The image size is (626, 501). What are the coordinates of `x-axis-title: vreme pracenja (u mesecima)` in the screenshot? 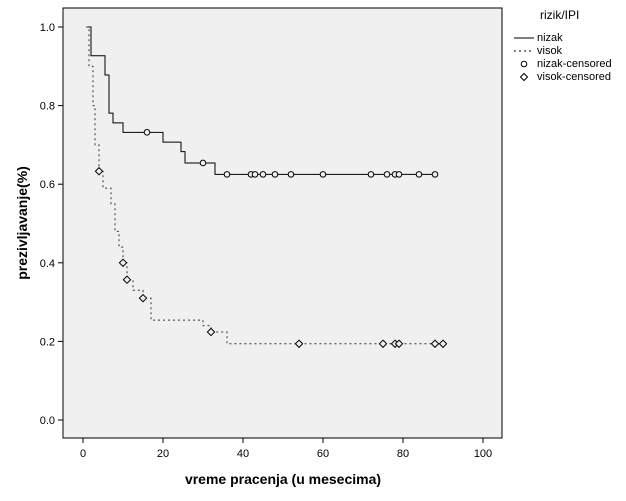 It's located at (283, 479).